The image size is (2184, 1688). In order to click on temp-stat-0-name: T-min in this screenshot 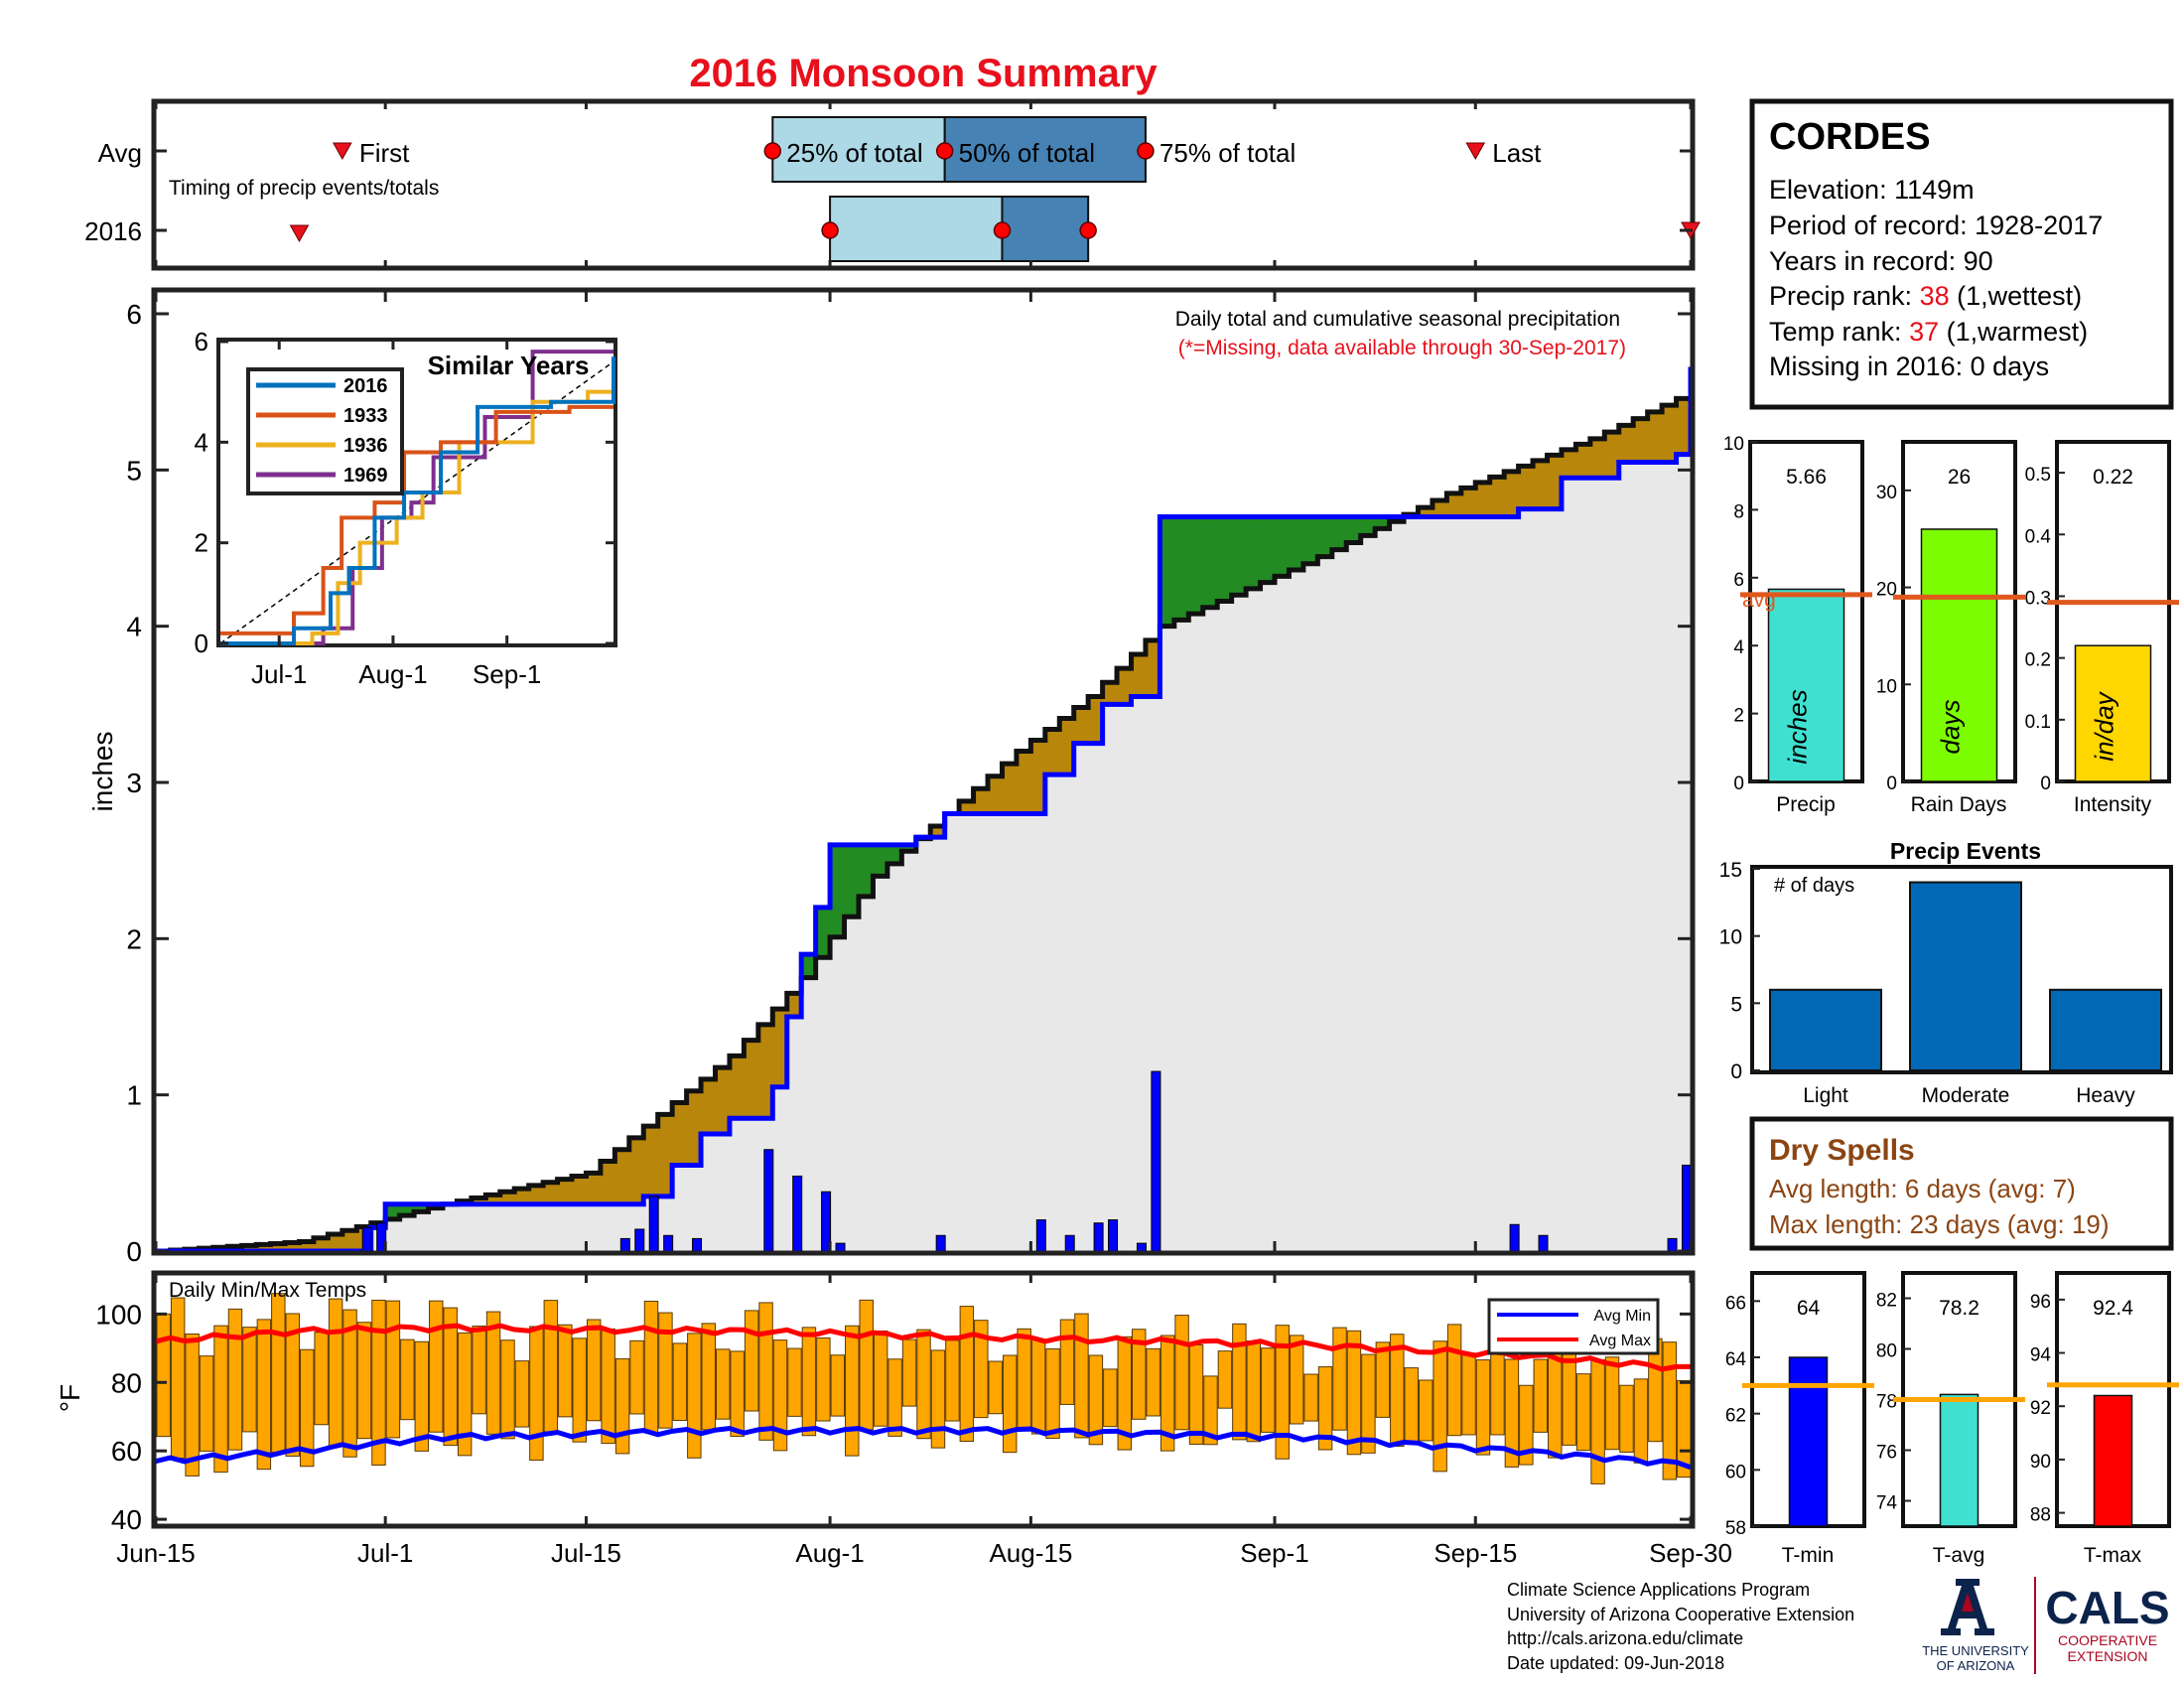, I will do `click(1808, 1555)`.